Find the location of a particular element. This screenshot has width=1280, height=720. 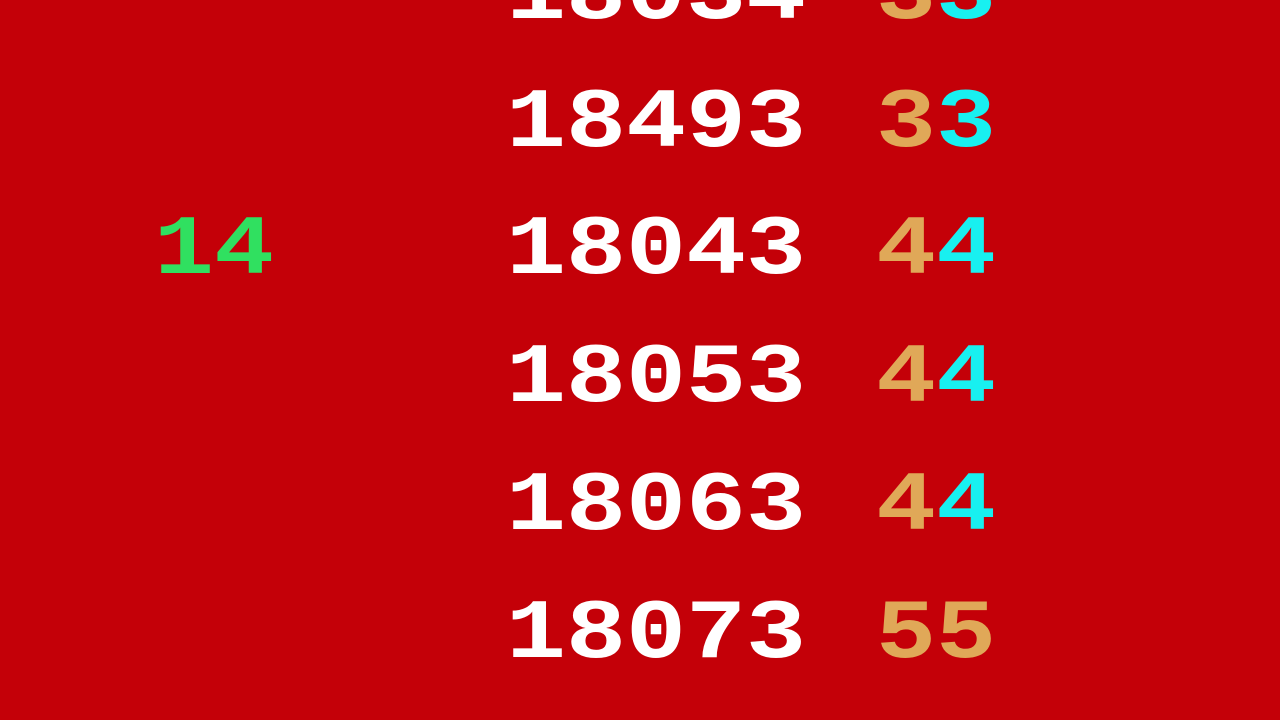

row-code-right: 5 is located at coordinates (966, 636).